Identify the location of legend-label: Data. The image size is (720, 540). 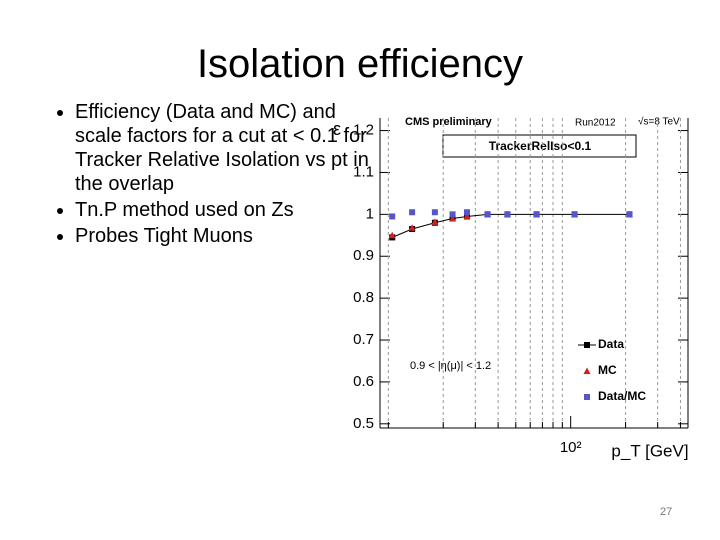
(611, 344).